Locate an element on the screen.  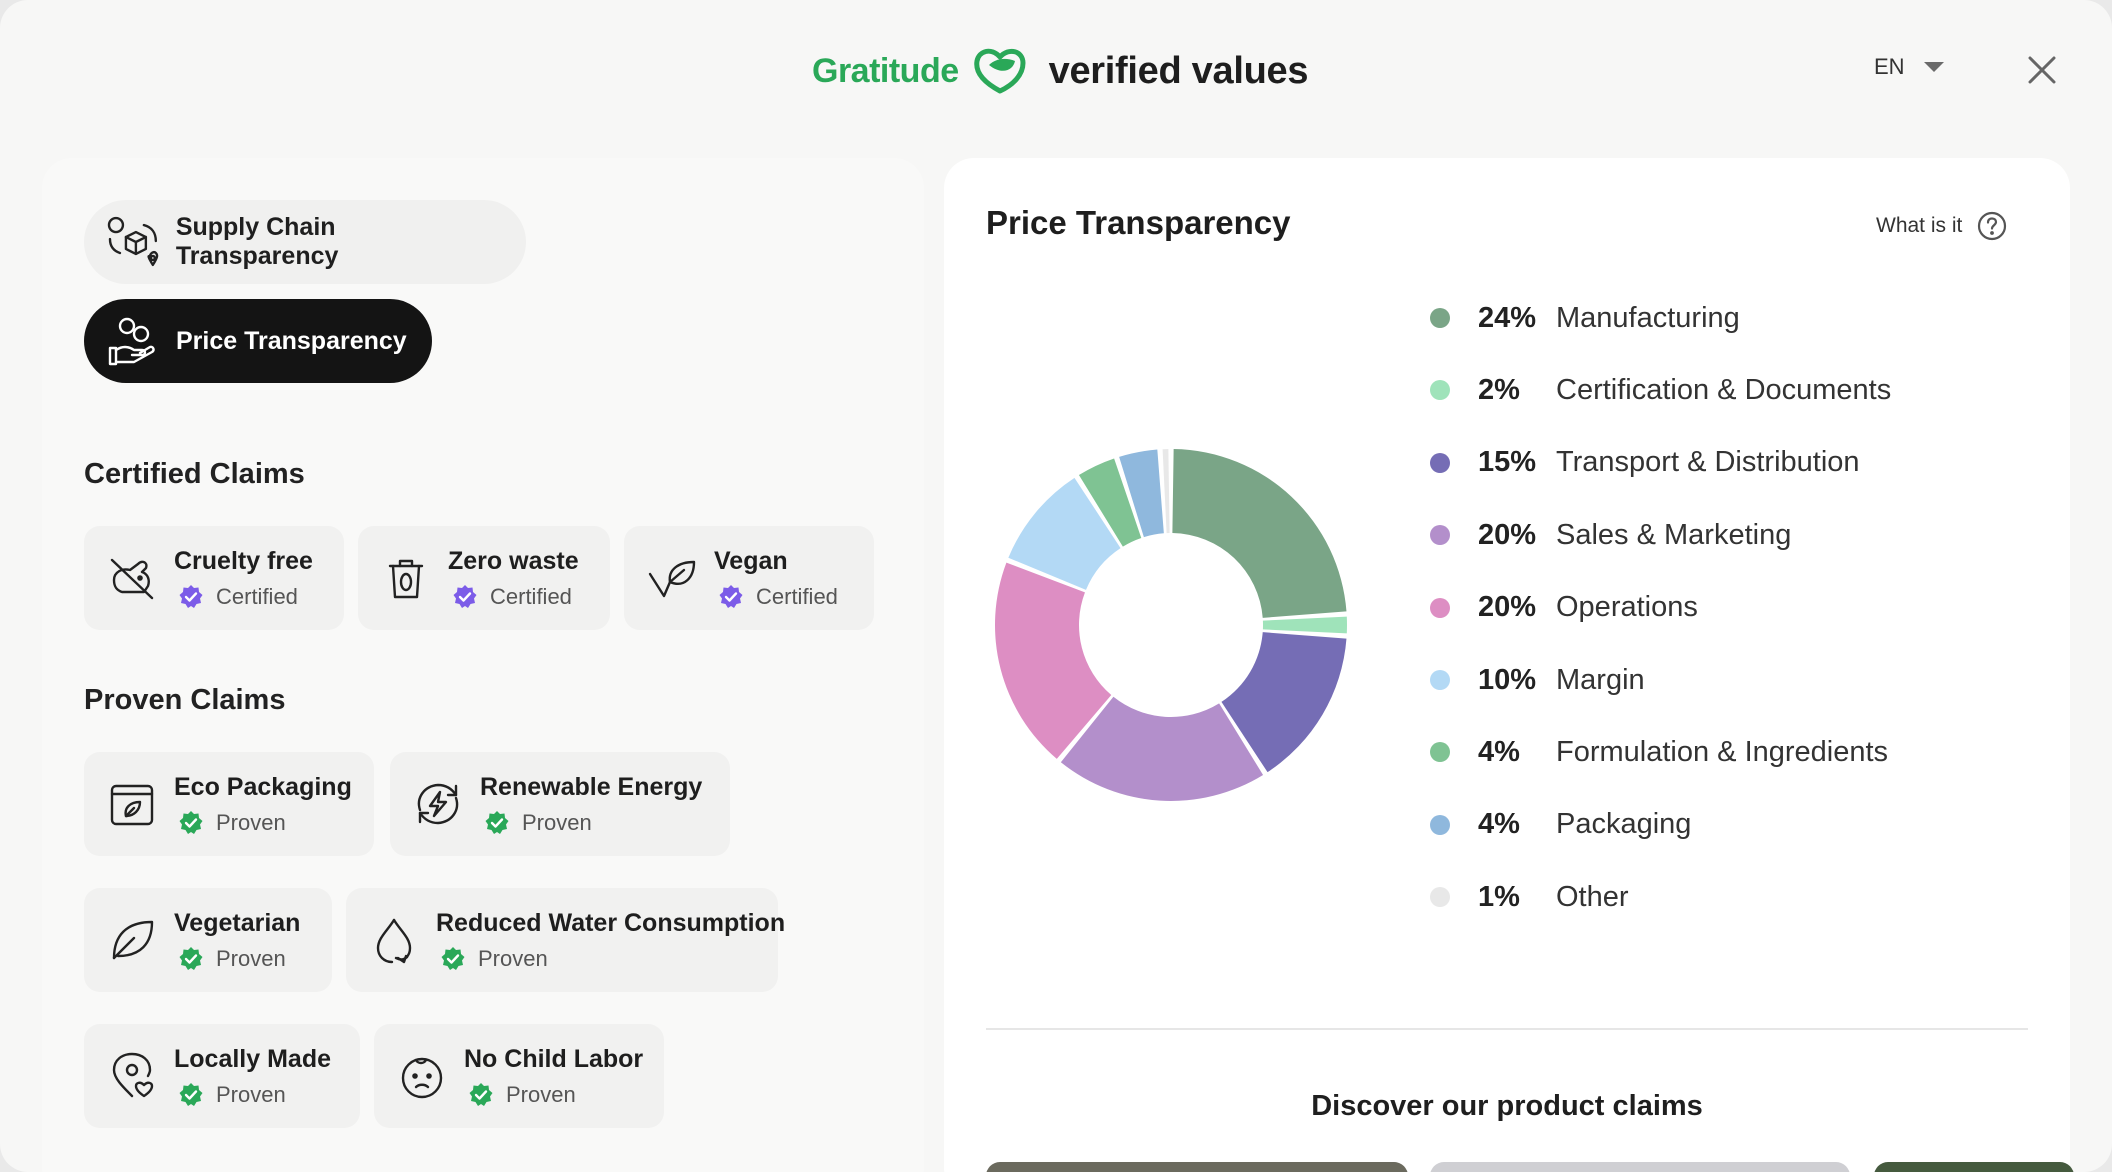
claim-name: Reduced Water Consumption is located at coordinates (611, 922).